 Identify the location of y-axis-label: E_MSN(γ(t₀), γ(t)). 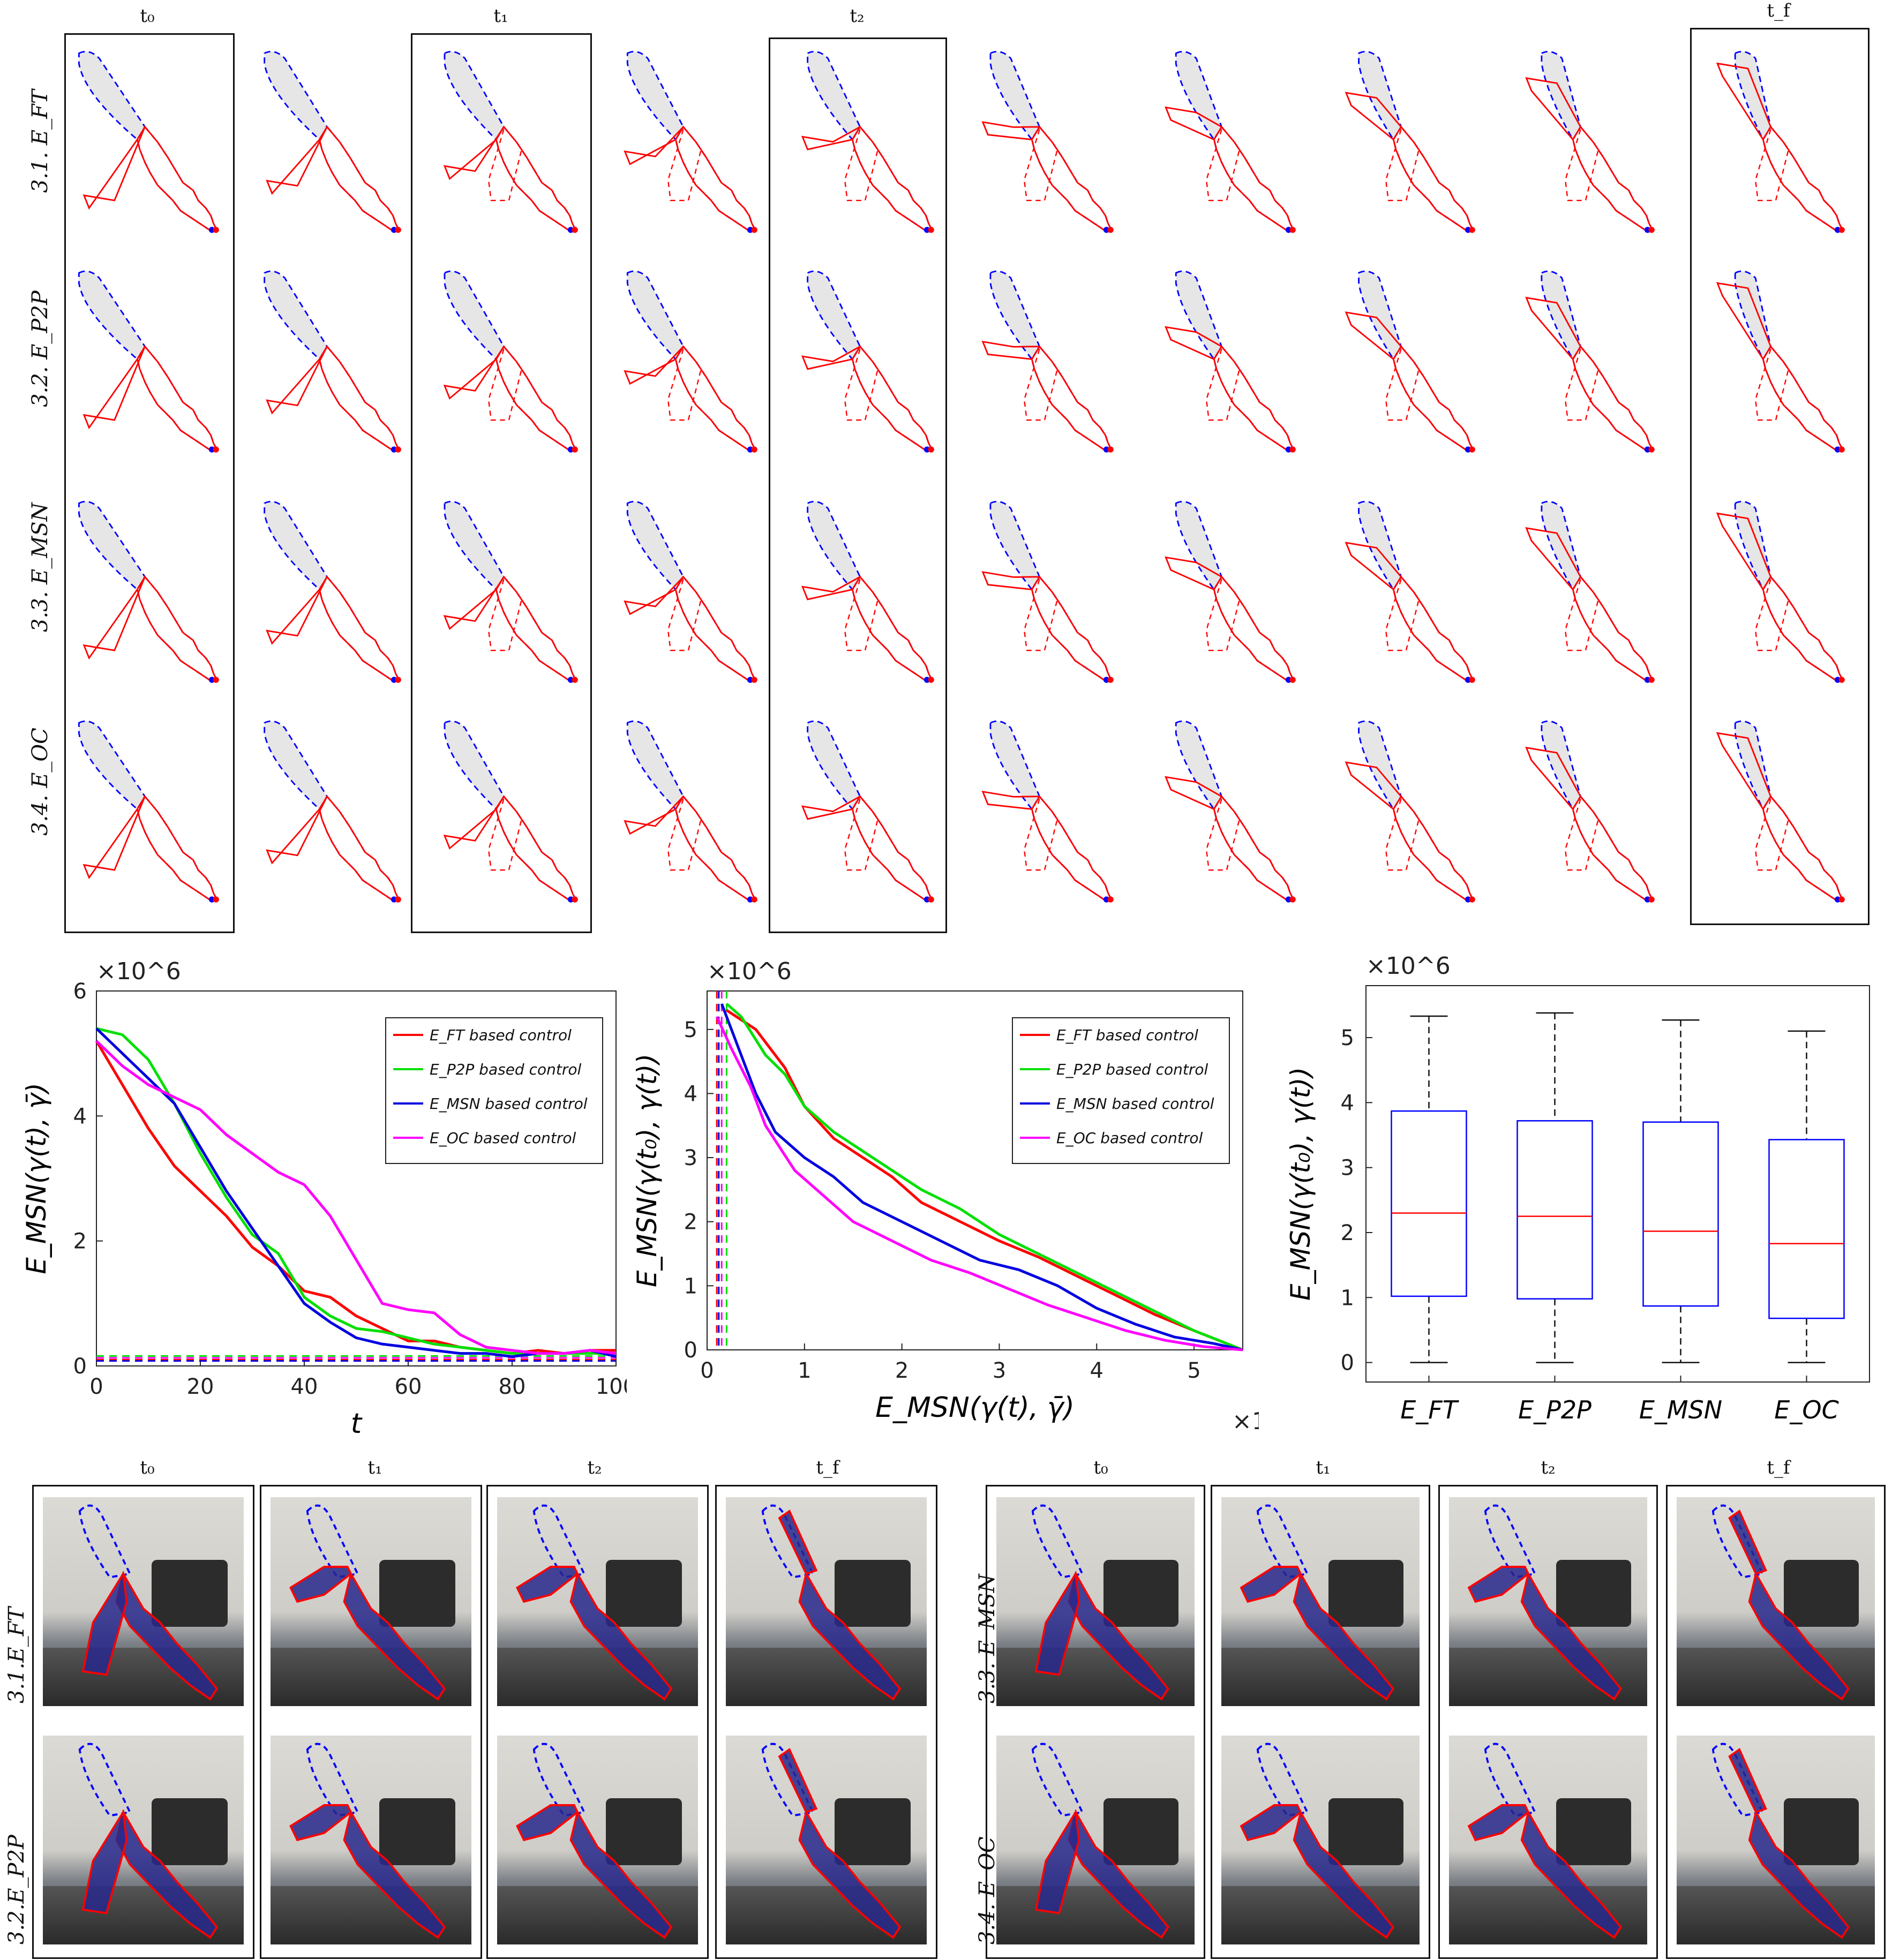
(647, 1170).